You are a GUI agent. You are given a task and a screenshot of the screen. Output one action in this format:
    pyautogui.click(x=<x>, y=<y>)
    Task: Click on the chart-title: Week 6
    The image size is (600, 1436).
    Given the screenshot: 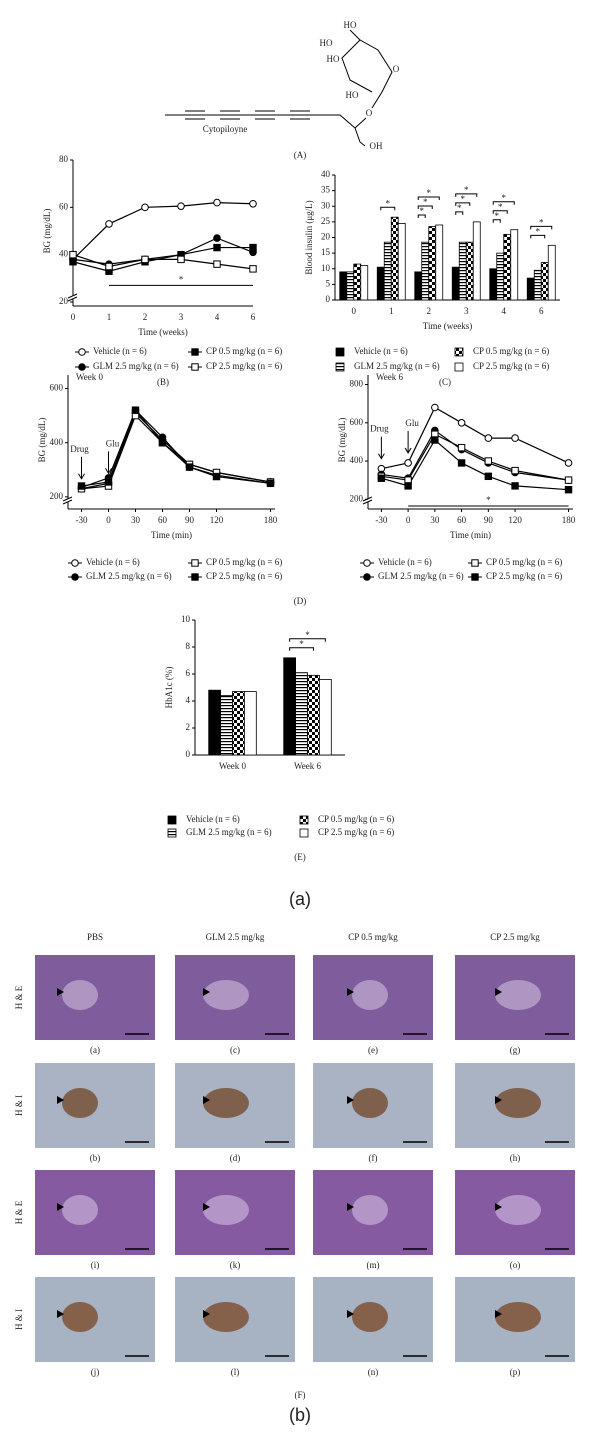 What is the action you would take?
    pyautogui.click(x=390, y=377)
    